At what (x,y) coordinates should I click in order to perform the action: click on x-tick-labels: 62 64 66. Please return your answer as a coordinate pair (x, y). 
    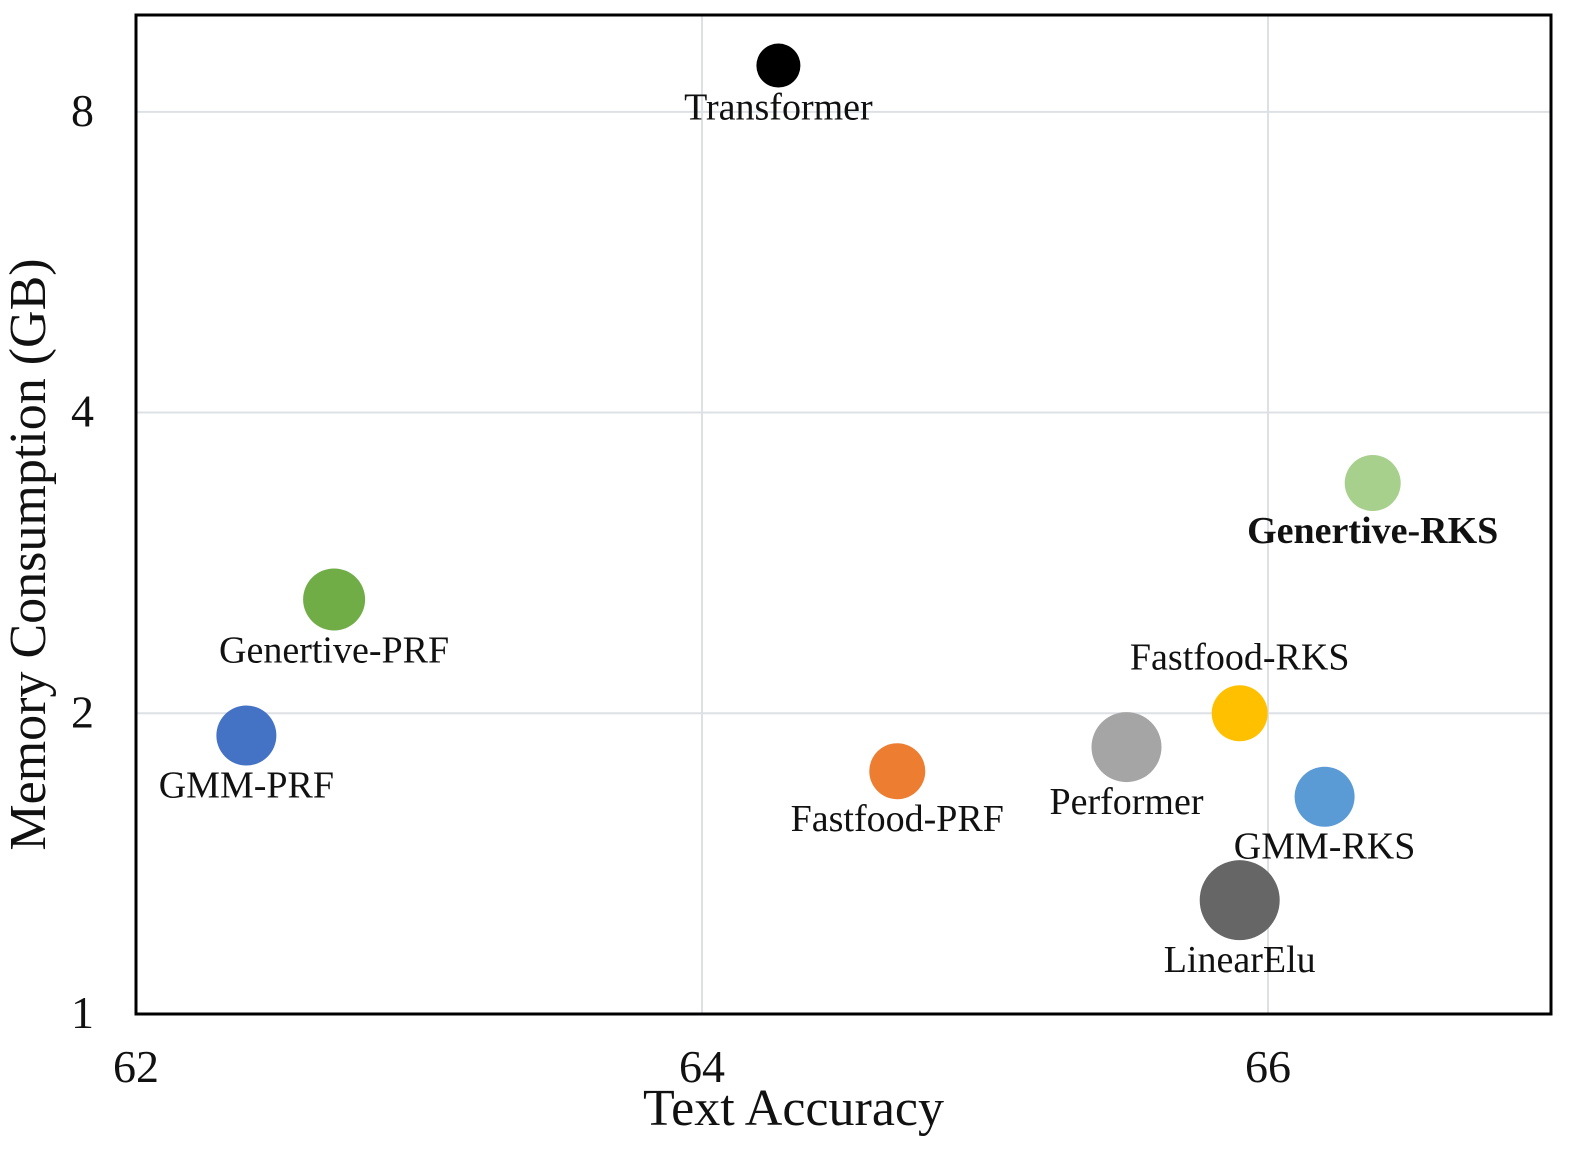
    Looking at the image, I should click on (702, 1066).